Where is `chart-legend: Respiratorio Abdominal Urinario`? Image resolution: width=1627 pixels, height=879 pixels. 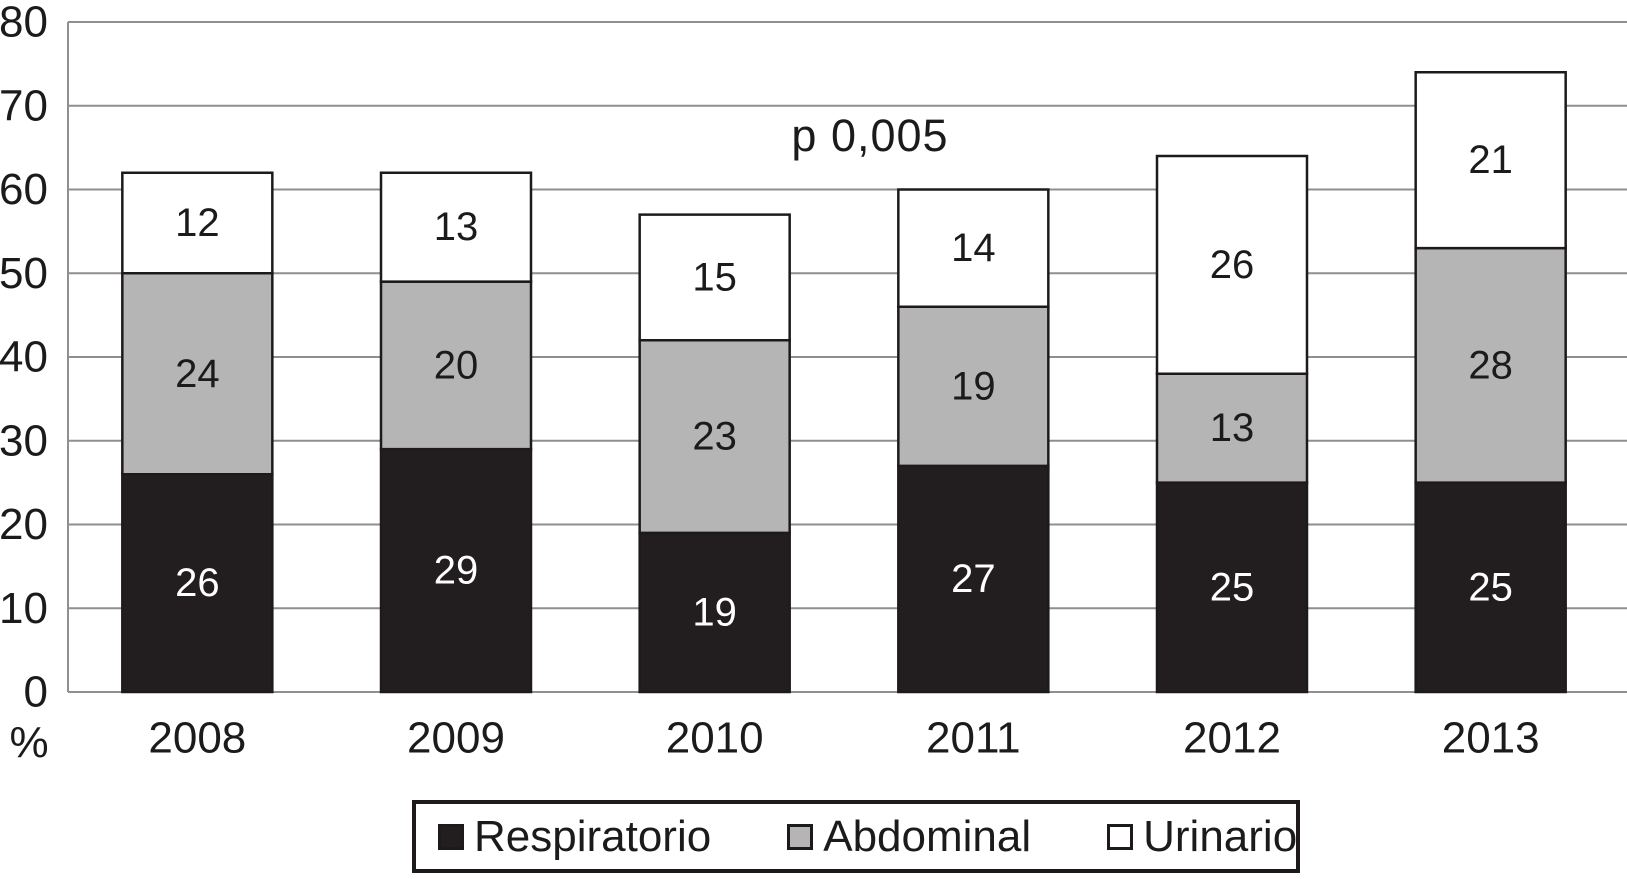 chart-legend: Respiratorio Abdominal Urinario is located at coordinates (856, 836).